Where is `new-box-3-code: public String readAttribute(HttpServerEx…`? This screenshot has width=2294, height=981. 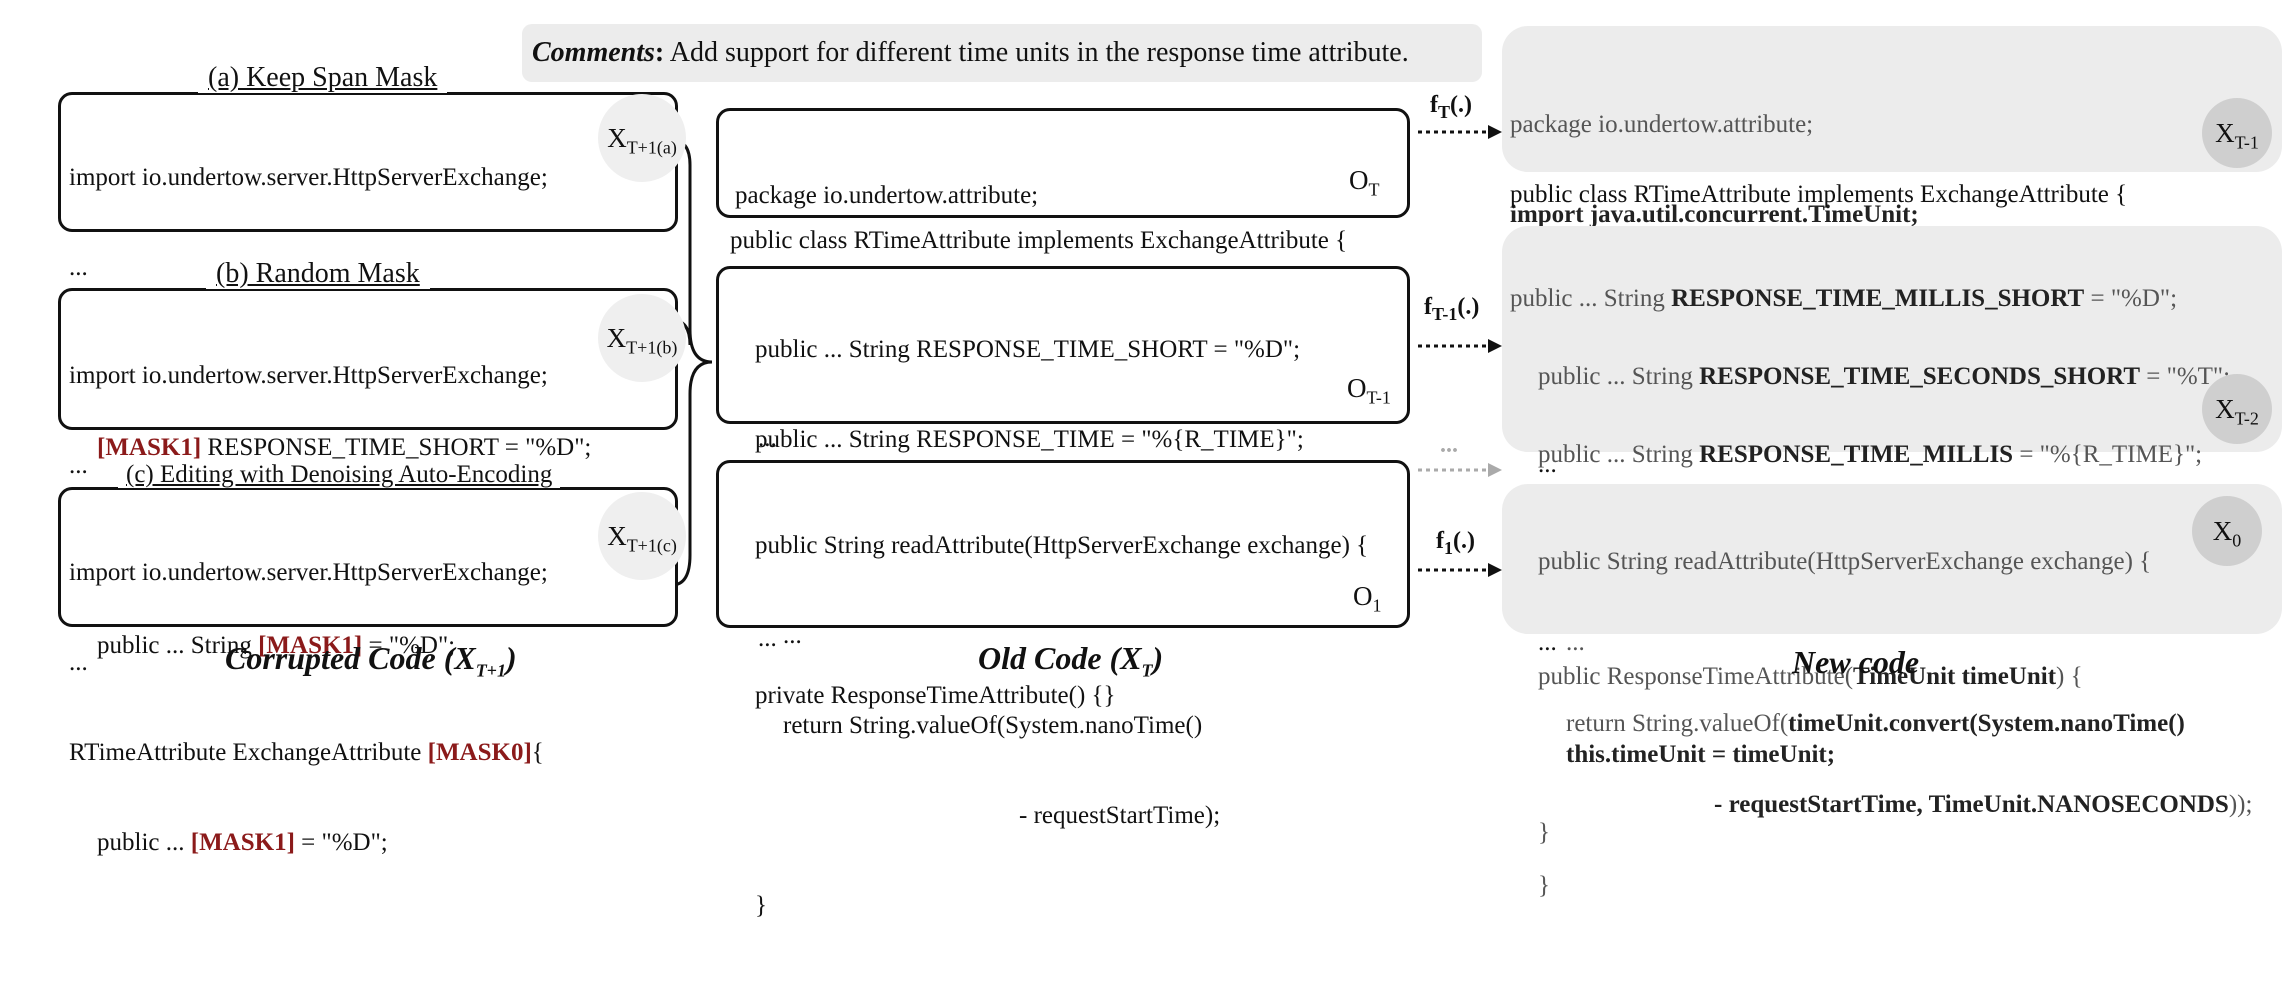
new-box-3-code: public String readAttribute(HttpServerEx… is located at coordinates (1895, 723).